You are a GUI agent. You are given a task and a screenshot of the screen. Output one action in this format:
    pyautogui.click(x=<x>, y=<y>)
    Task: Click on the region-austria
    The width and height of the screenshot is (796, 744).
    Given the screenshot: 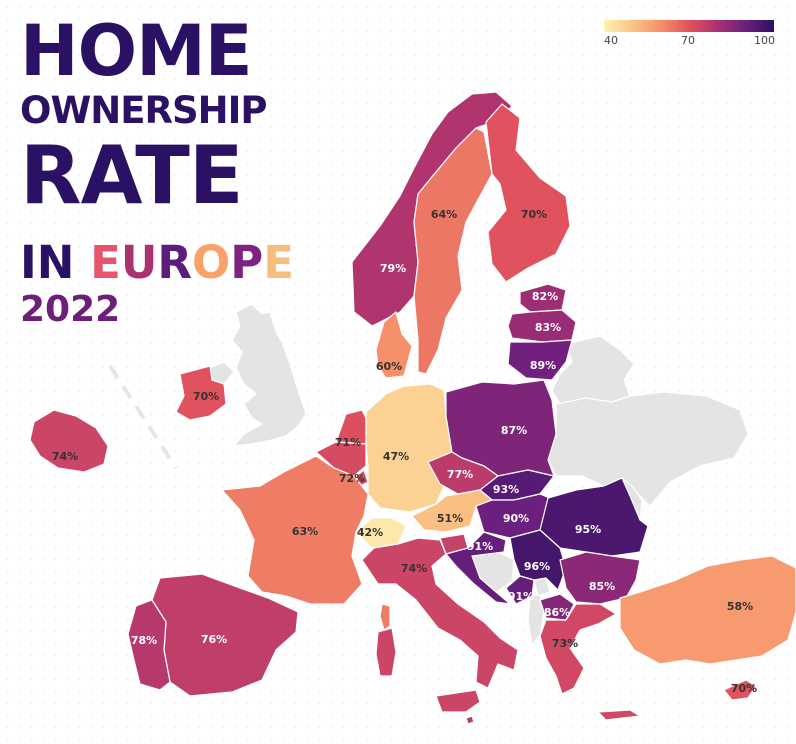 What is the action you would take?
    pyautogui.click(x=452, y=511)
    